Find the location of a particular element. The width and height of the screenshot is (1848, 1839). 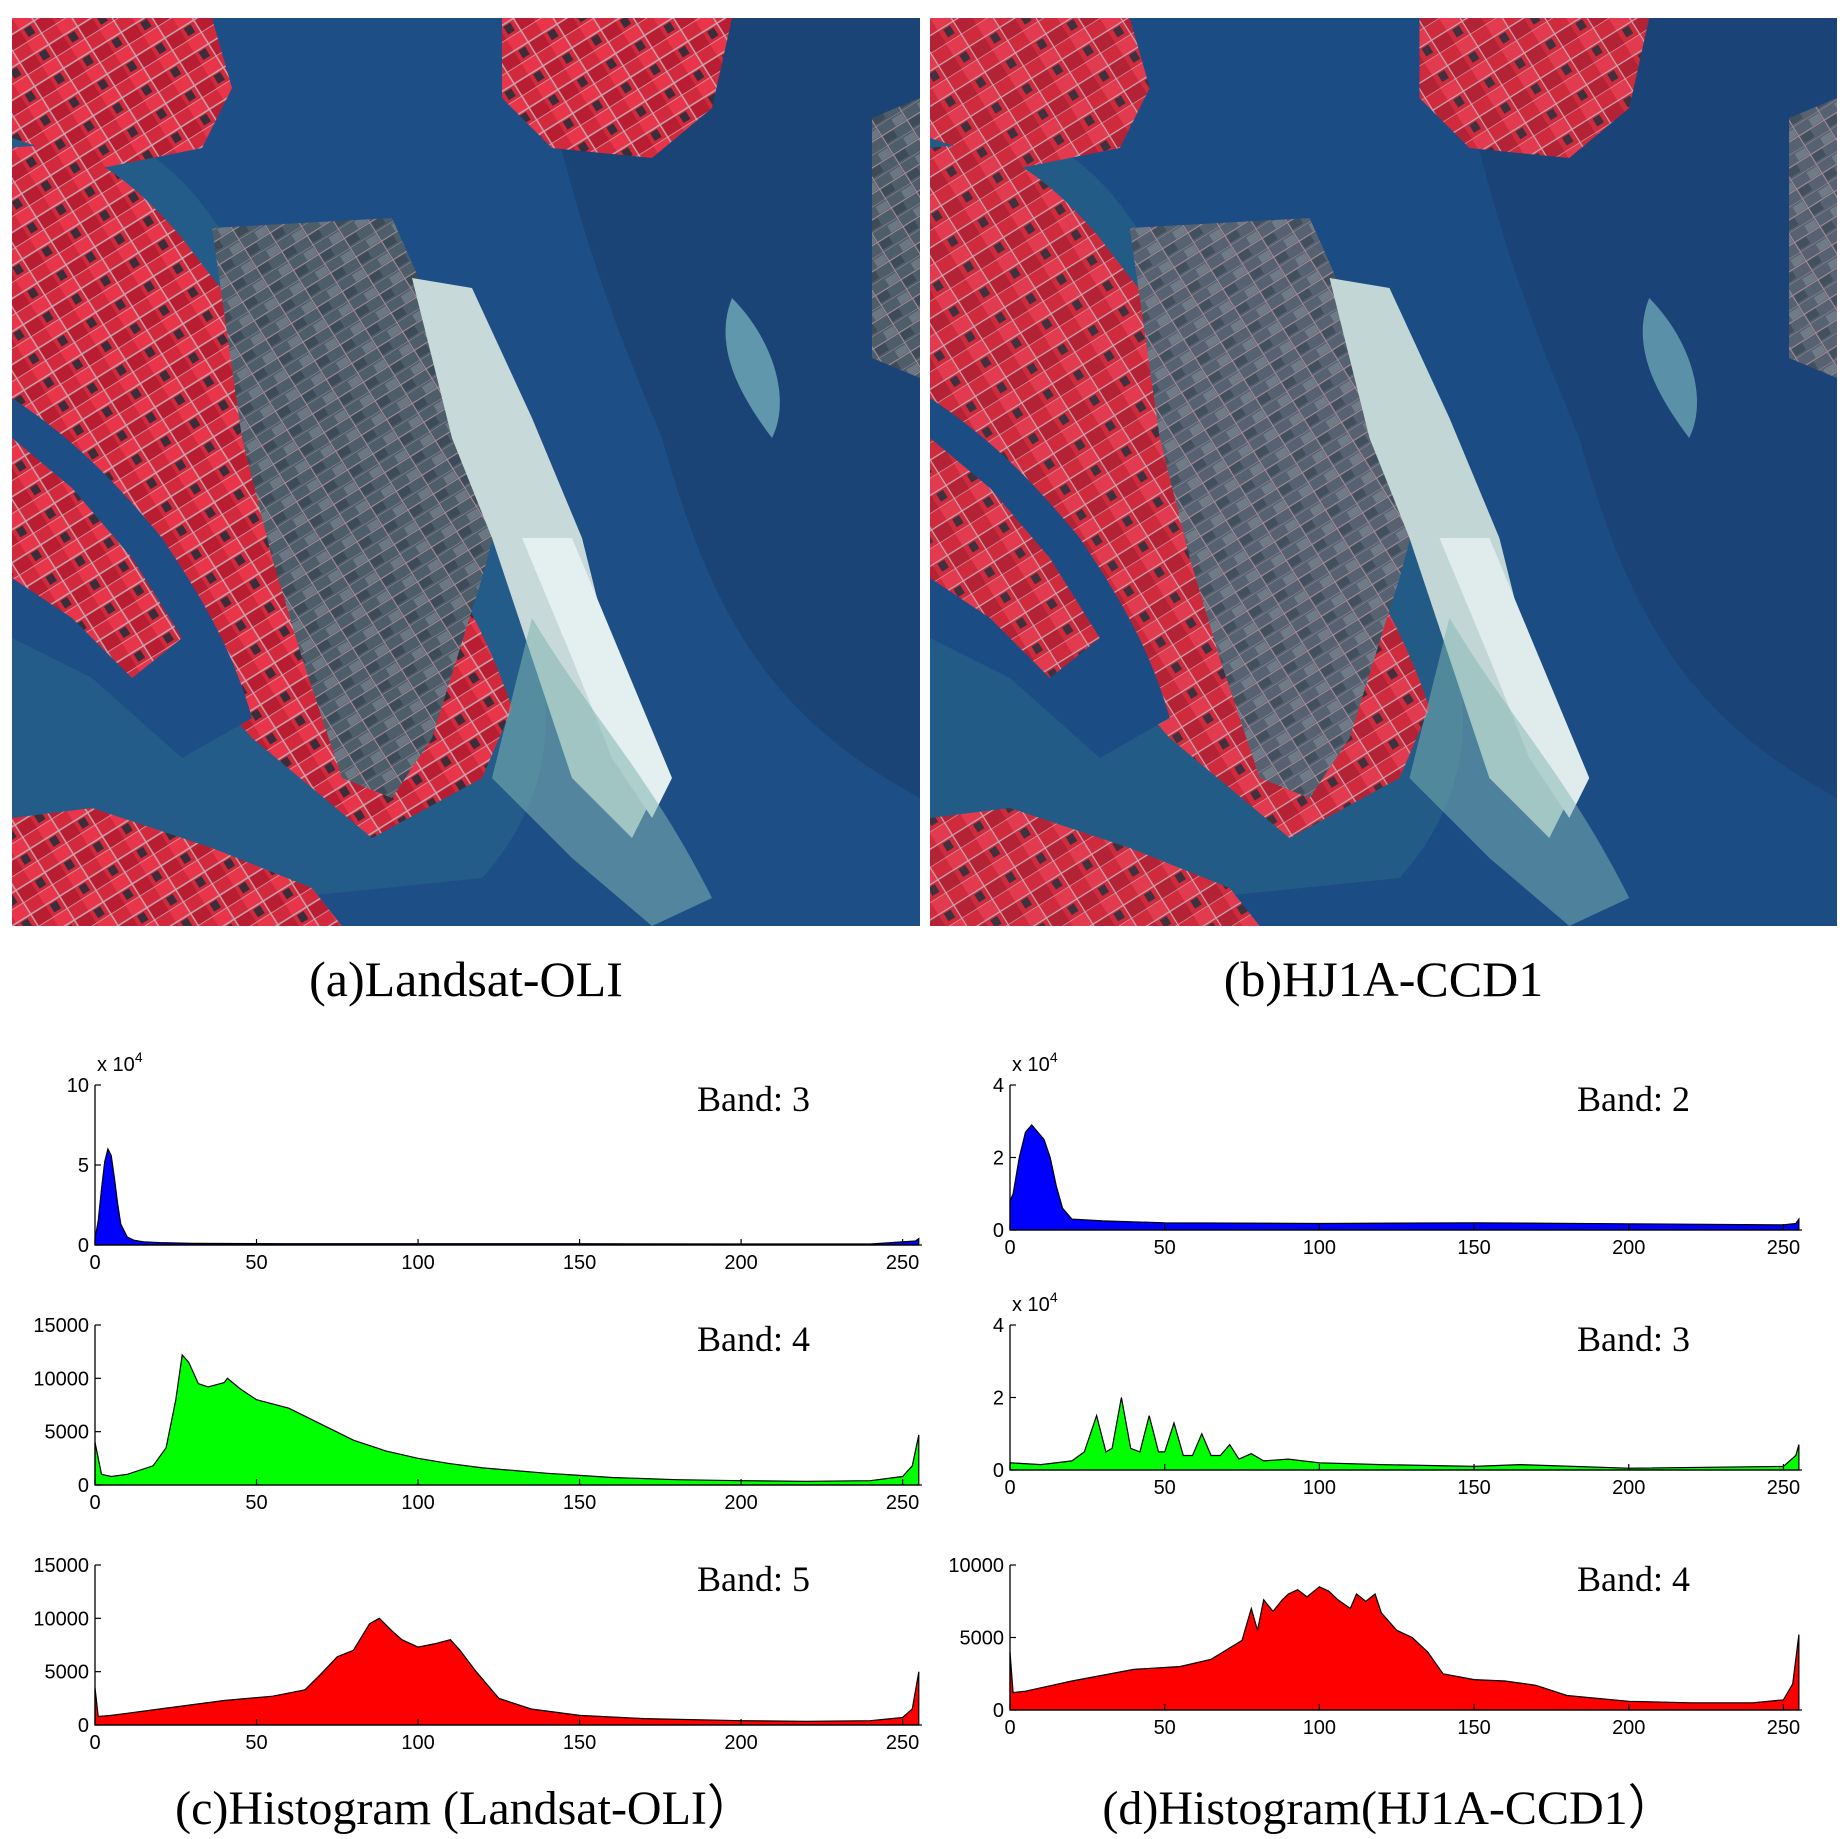

hist-d-2-ytick-label: 0 is located at coordinates (998, 1711).